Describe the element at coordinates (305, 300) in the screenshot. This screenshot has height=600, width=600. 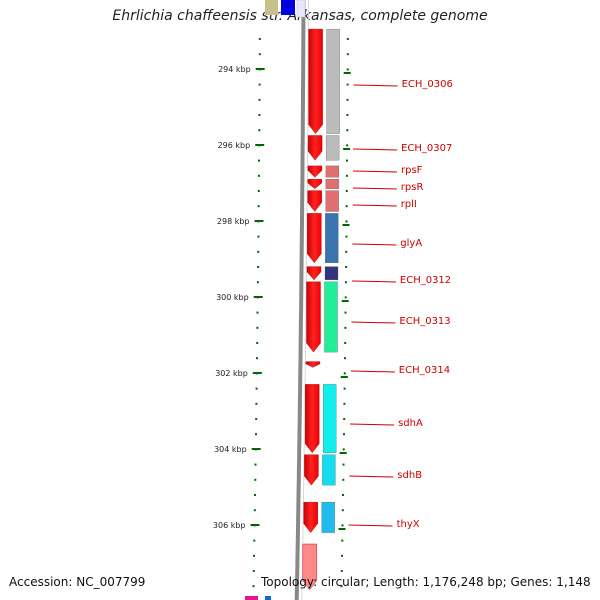
I see `genome-backbone-outer` at that location.